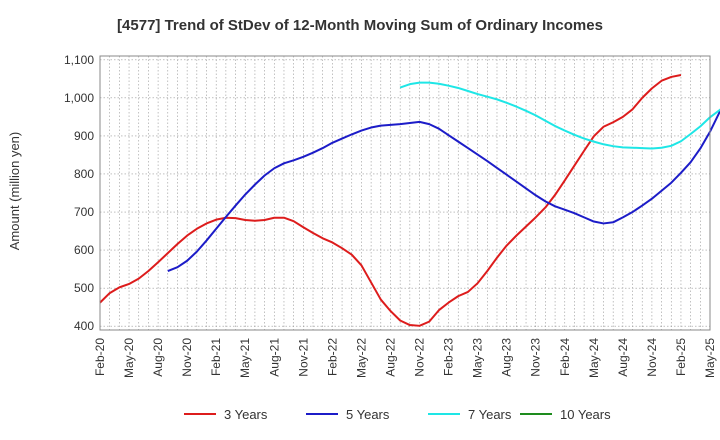 The image size is (720, 440). I want to click on x-tick-label: Aug-21, so click(274, 357).